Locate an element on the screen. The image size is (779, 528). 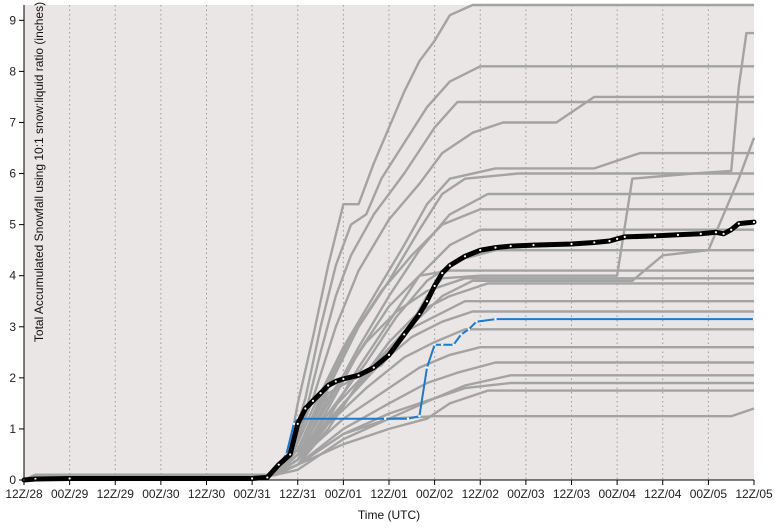
x-tick-label-3: 00Z/30 is located at coordinates (161, 494).